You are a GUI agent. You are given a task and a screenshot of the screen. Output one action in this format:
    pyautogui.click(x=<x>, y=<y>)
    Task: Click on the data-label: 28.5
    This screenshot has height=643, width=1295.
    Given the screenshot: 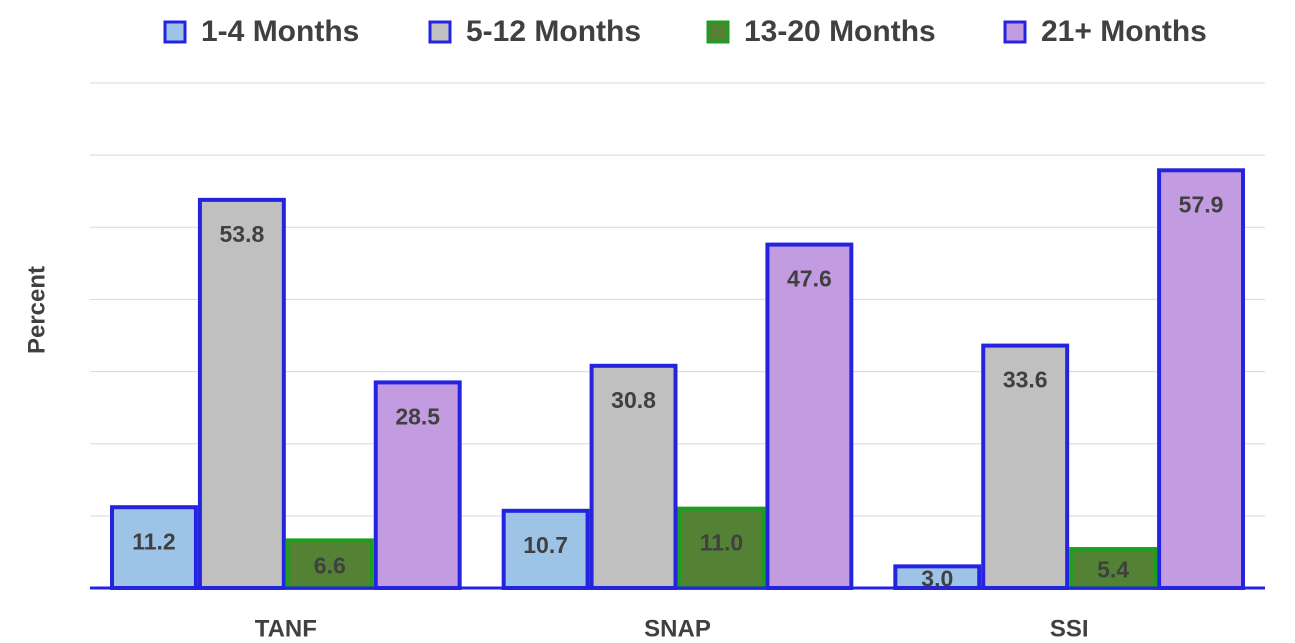 What is the action you would take?
    pyautogui.click(x=417, y=416)
    